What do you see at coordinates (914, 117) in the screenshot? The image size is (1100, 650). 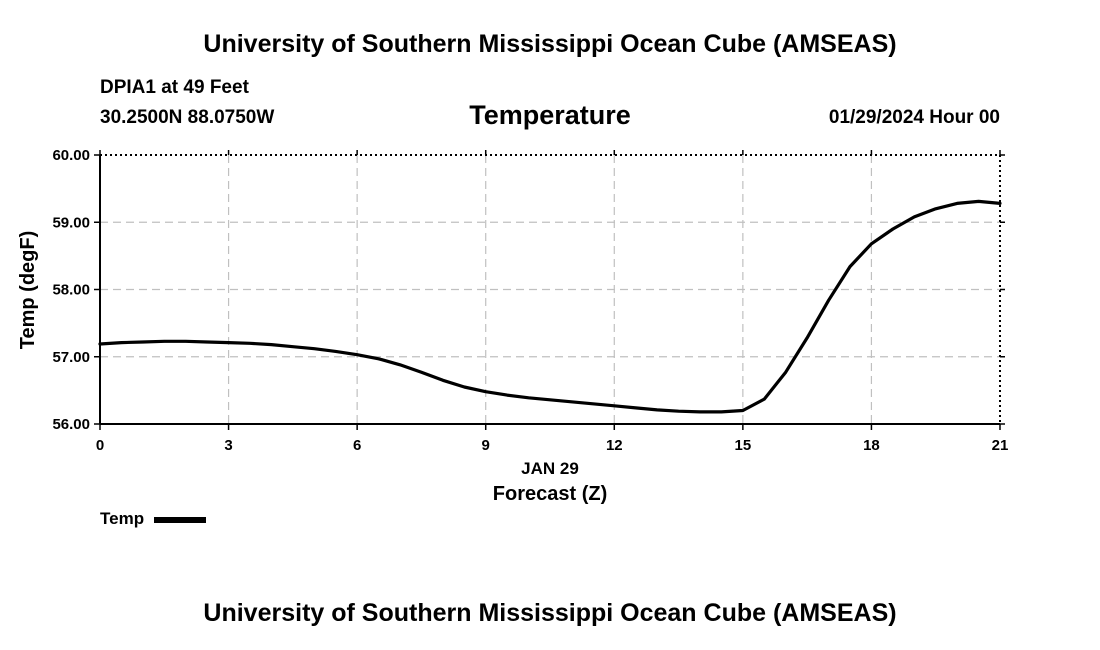 I see `datetime-label: 01/29/2024 Hour 00` at bounding box center [914, 117].